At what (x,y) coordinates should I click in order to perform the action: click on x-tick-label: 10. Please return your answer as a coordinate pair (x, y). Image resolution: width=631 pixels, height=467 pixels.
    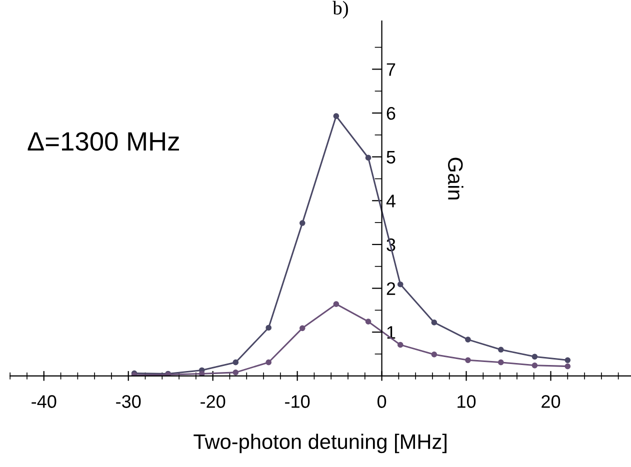
    Looking at the image, I should click on (467, 401).